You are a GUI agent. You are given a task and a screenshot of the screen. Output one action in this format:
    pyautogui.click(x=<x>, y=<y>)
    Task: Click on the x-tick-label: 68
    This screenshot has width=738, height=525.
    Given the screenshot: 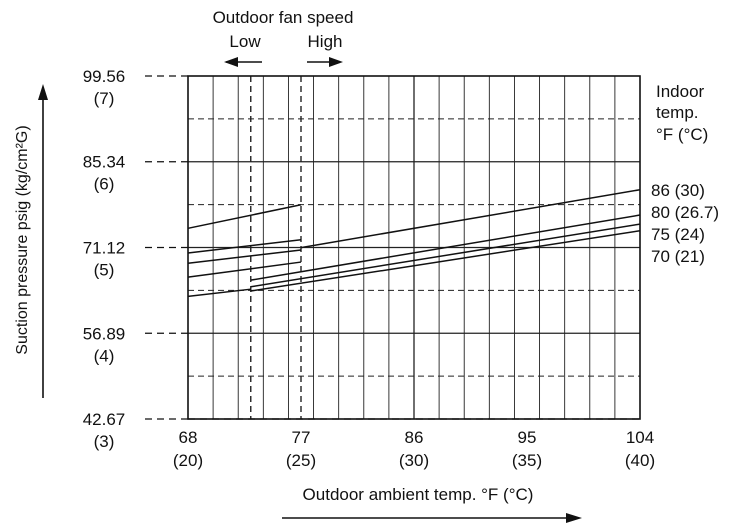 What is the action you would take?
    pyautogui.click(x=188, y=437)
    